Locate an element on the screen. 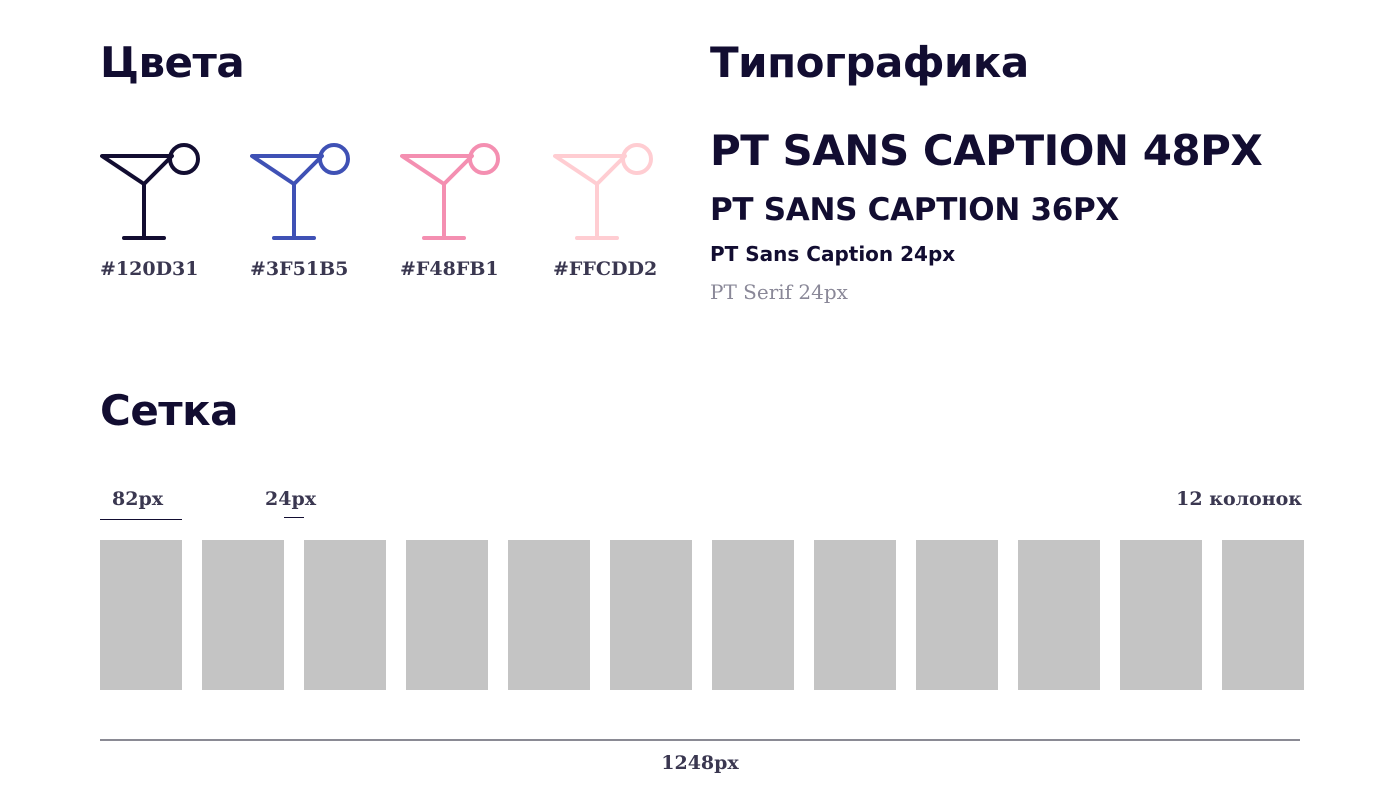 This screenshot has width=1400, height=800. color-hex-label: #F48FB1 is located at coordinates (449, 269).